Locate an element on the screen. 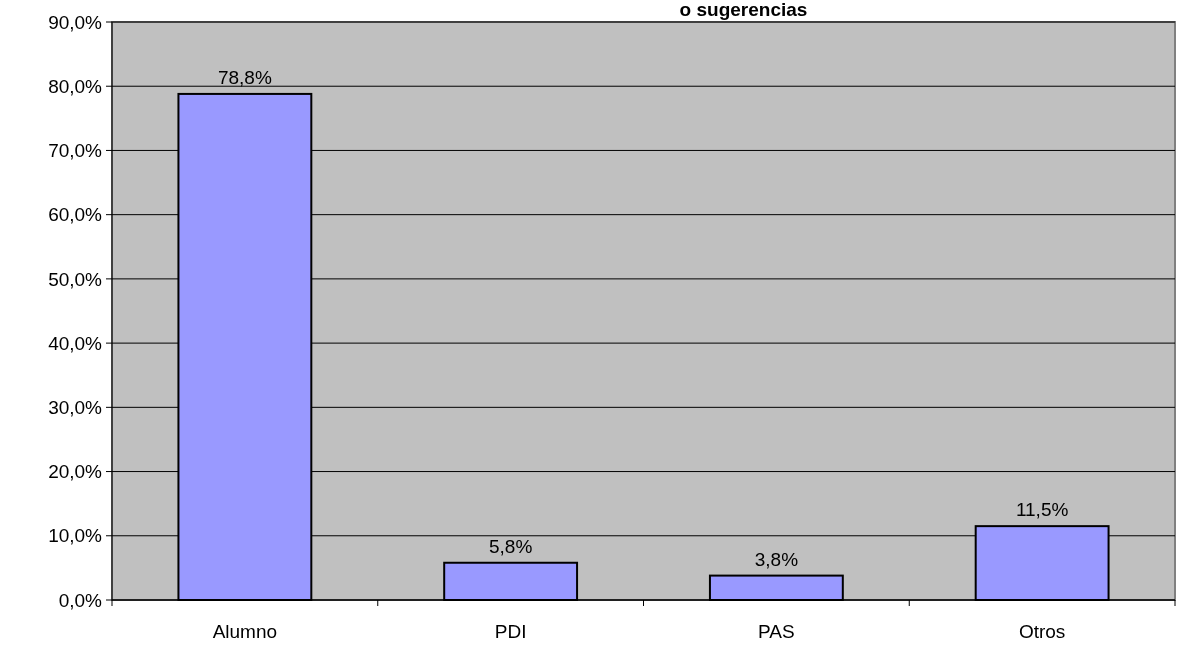 The height and width of the screenshot is (645, 1177). data-label: 78,8% is located at coordinates (244, 77).